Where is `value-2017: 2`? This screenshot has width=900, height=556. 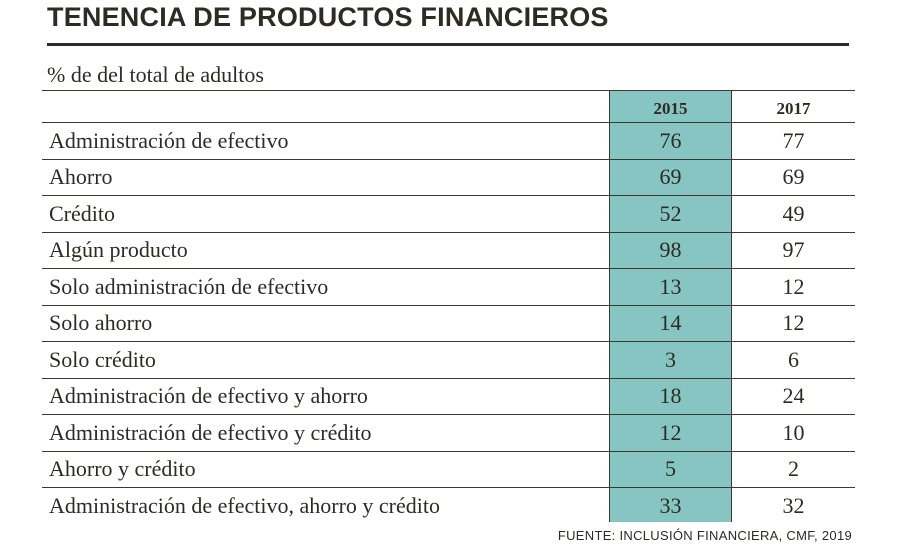 value-2017: 2 is located at coordinates (793, 469).